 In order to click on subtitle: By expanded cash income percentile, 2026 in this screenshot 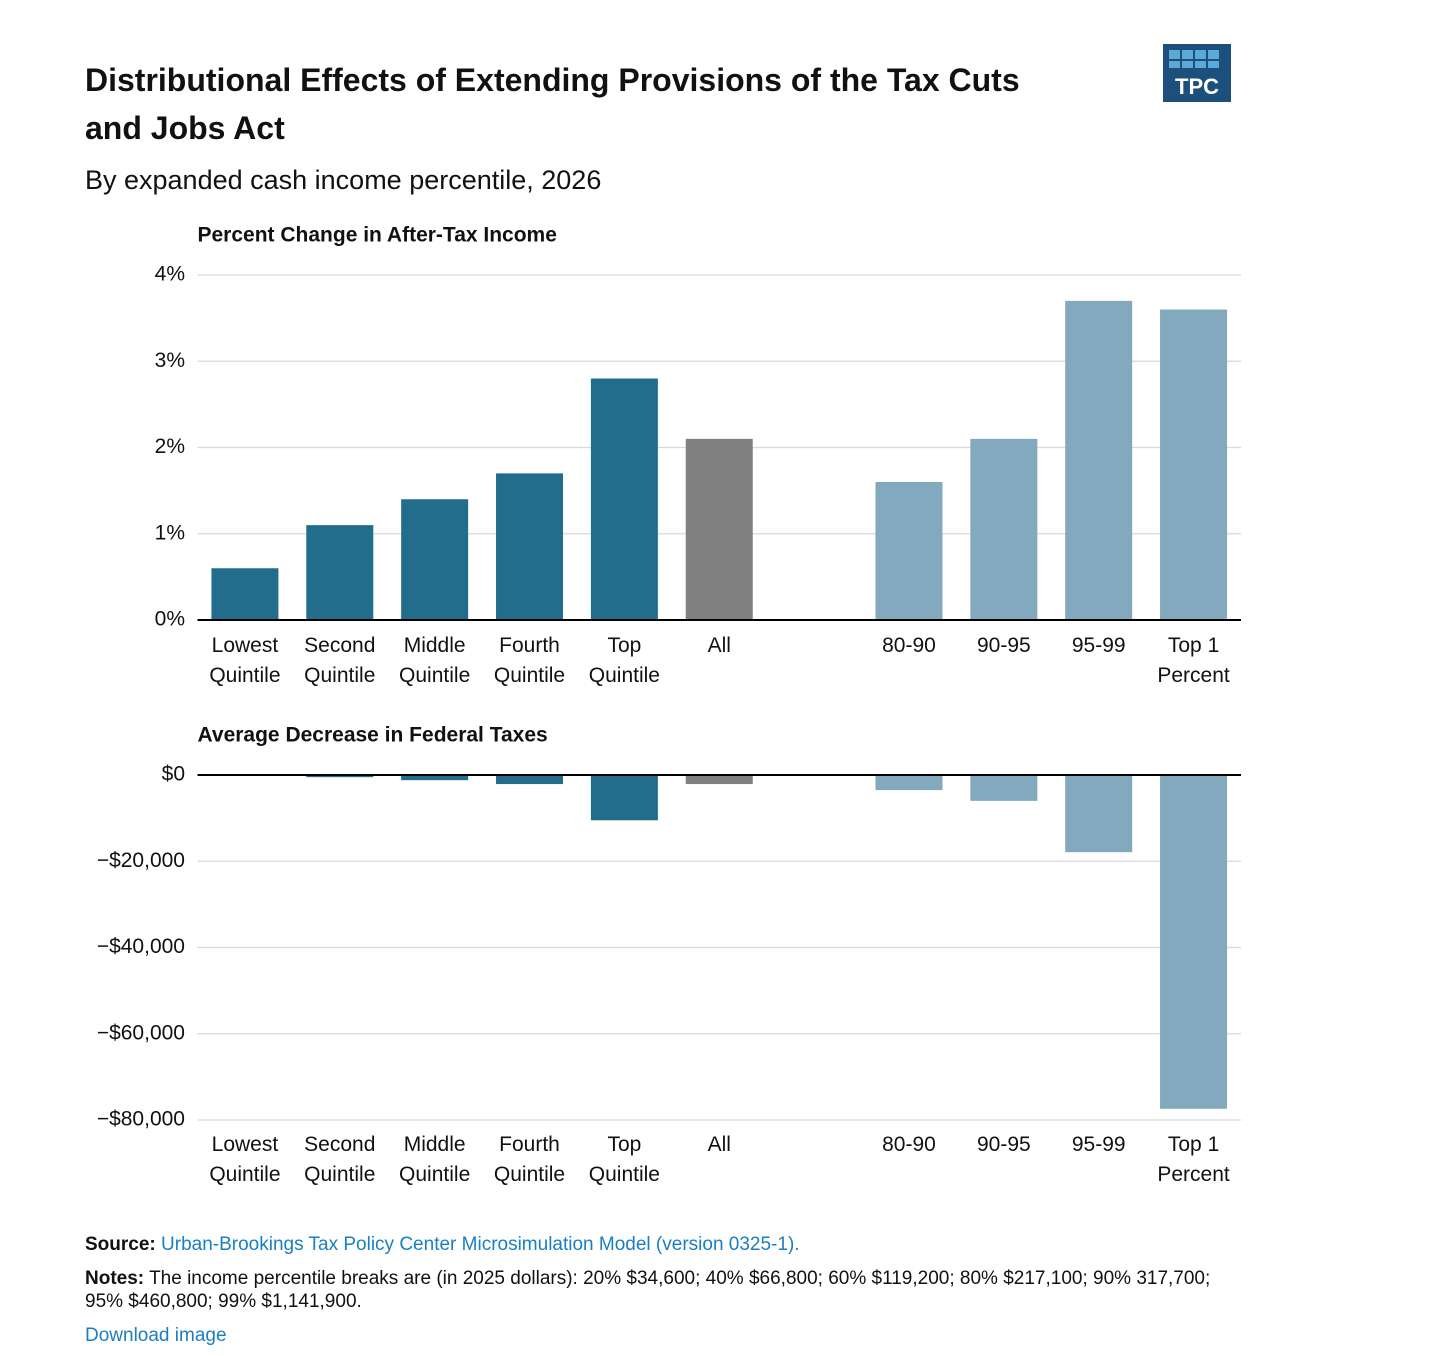, I will do `click(343, 180)`.